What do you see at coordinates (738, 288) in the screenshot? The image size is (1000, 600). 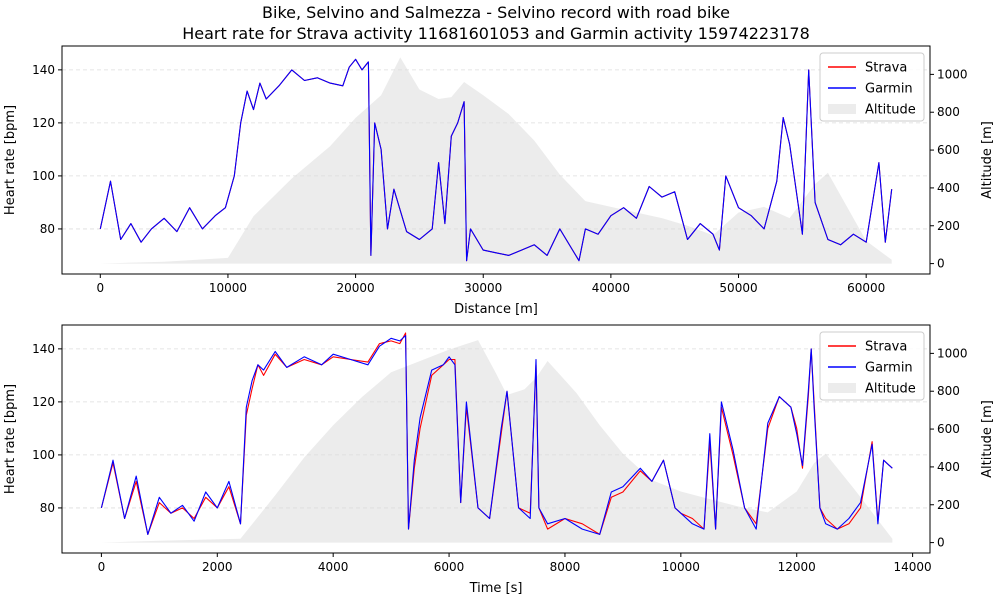 I see `x-tick-label: 50000` at bounding box center [738, 288].